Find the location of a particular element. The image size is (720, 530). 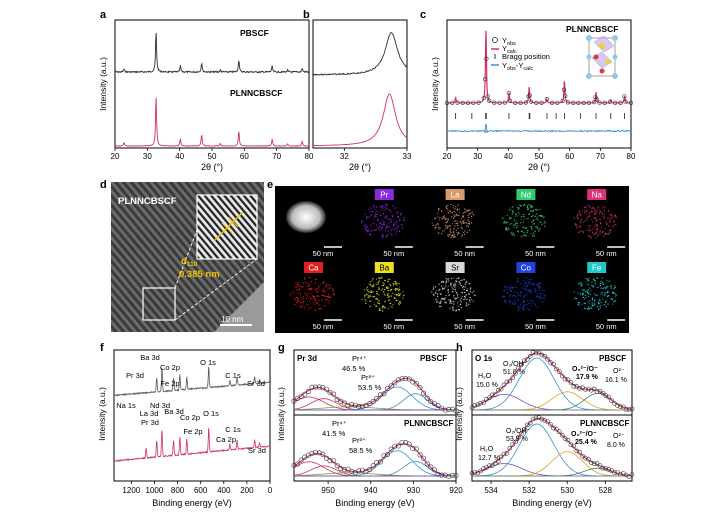

panel-a-sample-bottom: PLNNCBSCF is located at coordinates (256, 93).